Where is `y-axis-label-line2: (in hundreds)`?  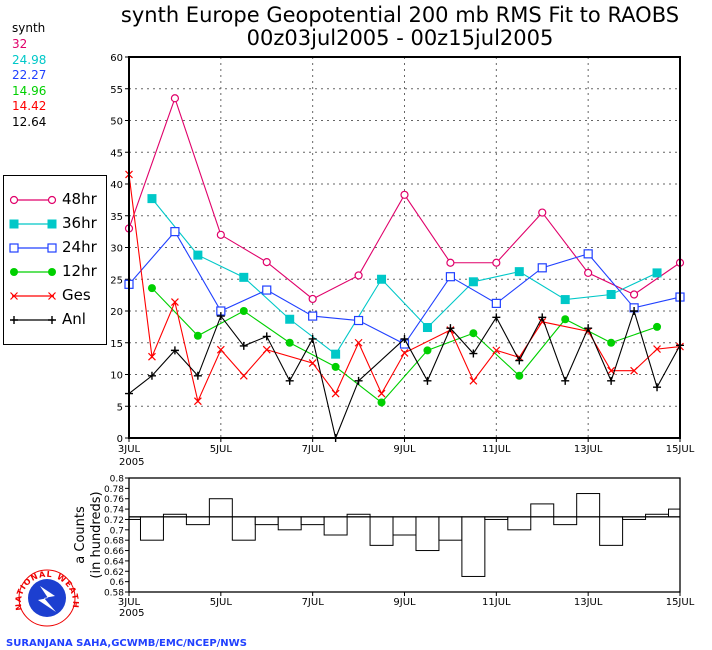 y-axis-label-line2: (in hundreds) is located at coordinates (96, 534).